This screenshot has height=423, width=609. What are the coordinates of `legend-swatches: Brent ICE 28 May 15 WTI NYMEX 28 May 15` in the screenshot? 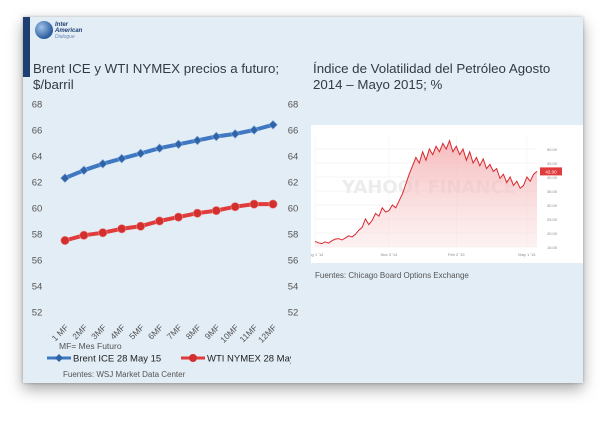 It's located at (177, 359).